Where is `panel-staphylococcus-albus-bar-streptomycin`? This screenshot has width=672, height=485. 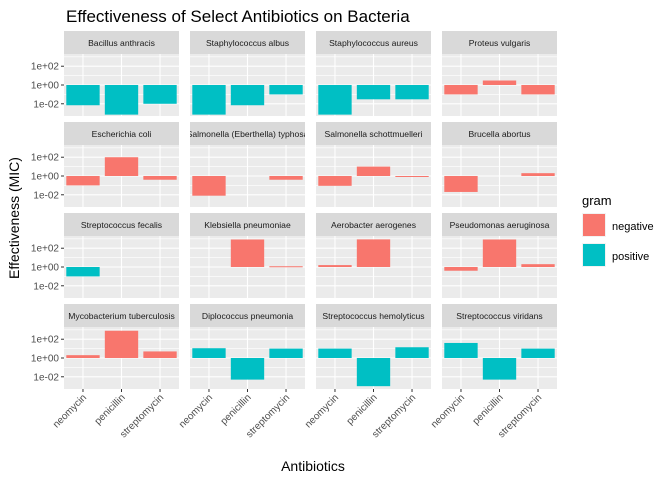 panel-staphylococcus-albus-bar-streptomycin is located at coordinates (286, 90).